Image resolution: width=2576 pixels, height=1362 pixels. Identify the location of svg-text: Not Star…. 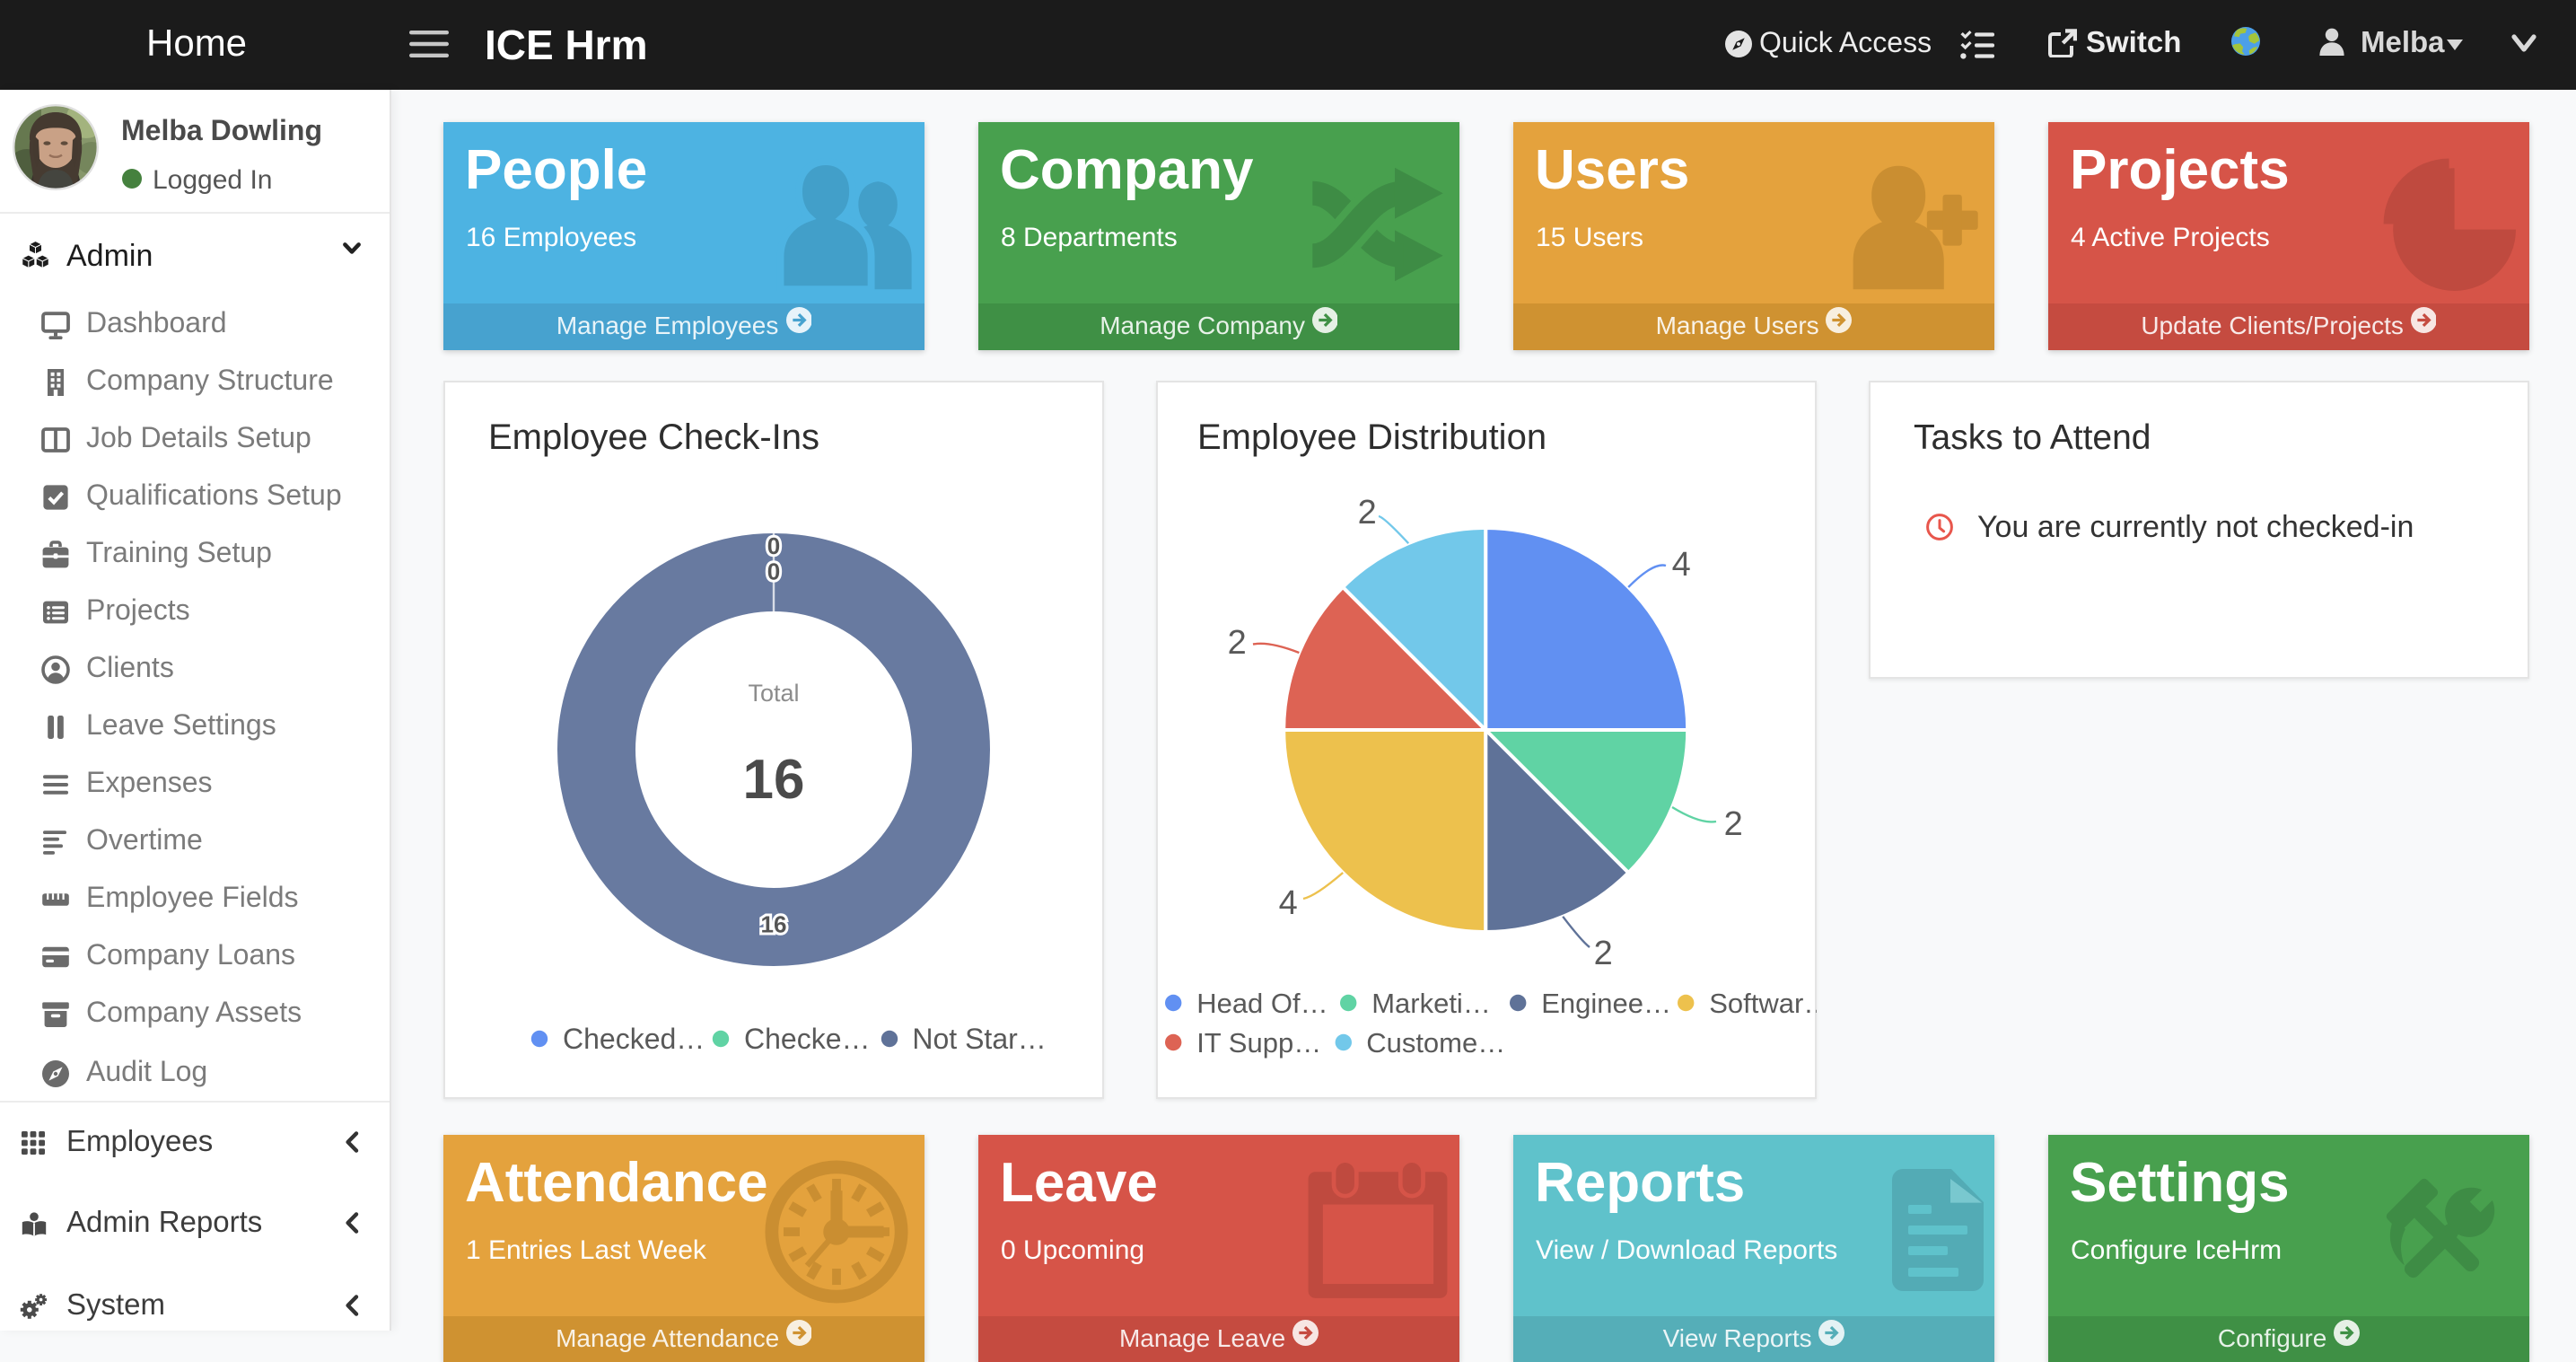
(979, 1038).